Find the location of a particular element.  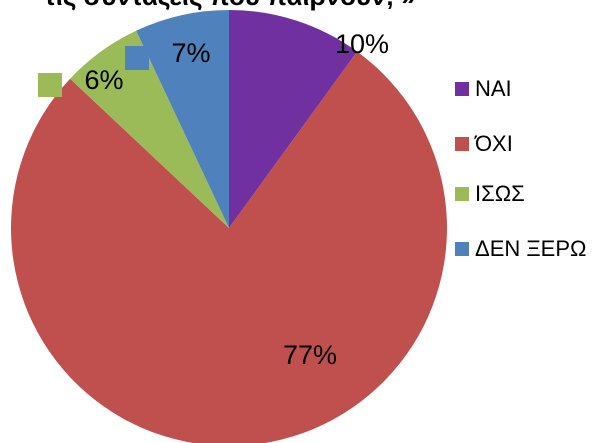

chart-title: τις συντάξεις που παίρνουν; » is located at coordinates (230, 5).